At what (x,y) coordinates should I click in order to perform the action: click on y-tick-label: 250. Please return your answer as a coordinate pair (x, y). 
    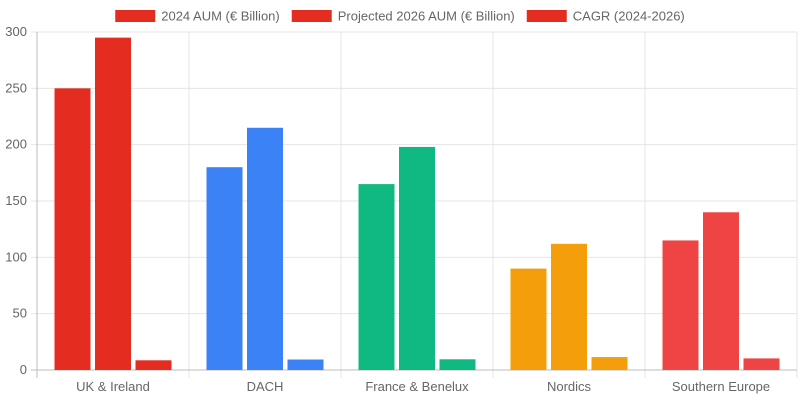
    Looking at the image, I should click on (16, 87).